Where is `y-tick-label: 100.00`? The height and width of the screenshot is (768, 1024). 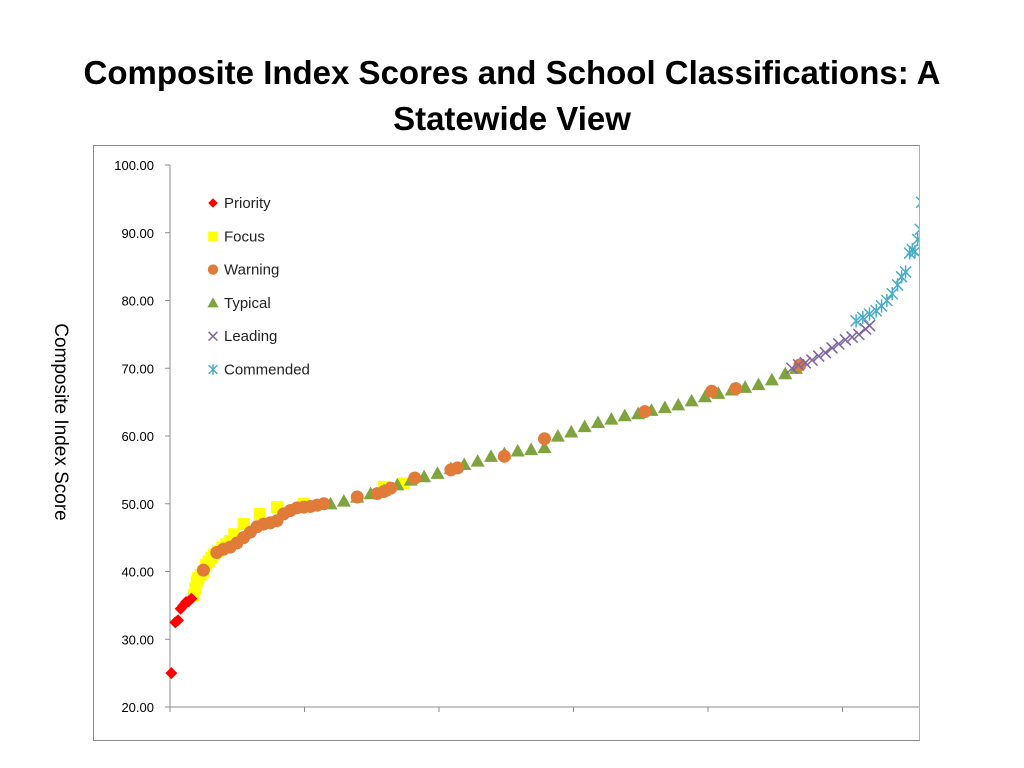 y-tick-label: 100.00 is located at coordinates (134, 165).